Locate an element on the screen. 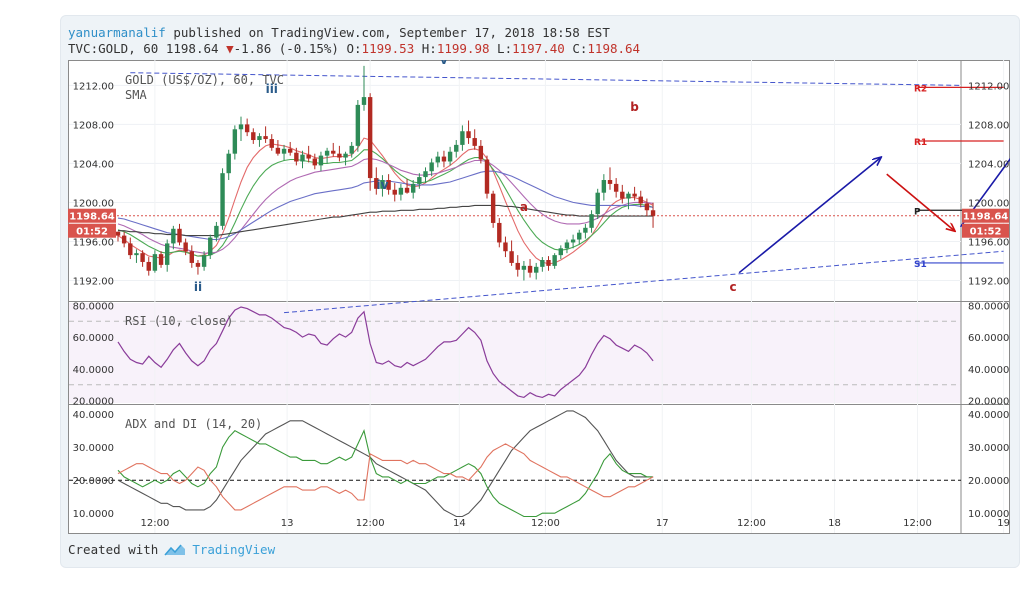 This screenshot has height=603, width=1026. rsi-panel is located at coordinates (515, 352).